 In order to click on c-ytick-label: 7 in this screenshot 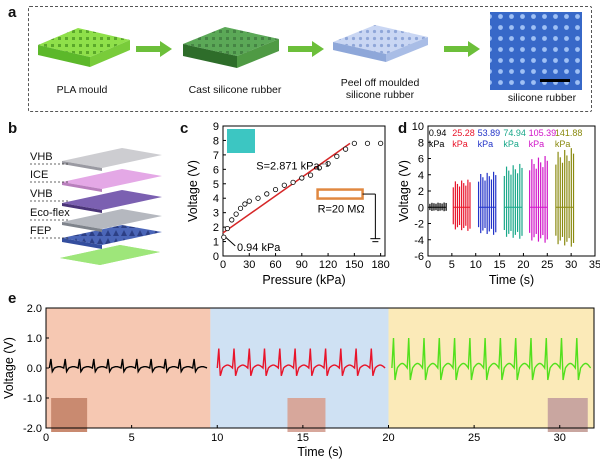, I will do `click(216, 156)`.